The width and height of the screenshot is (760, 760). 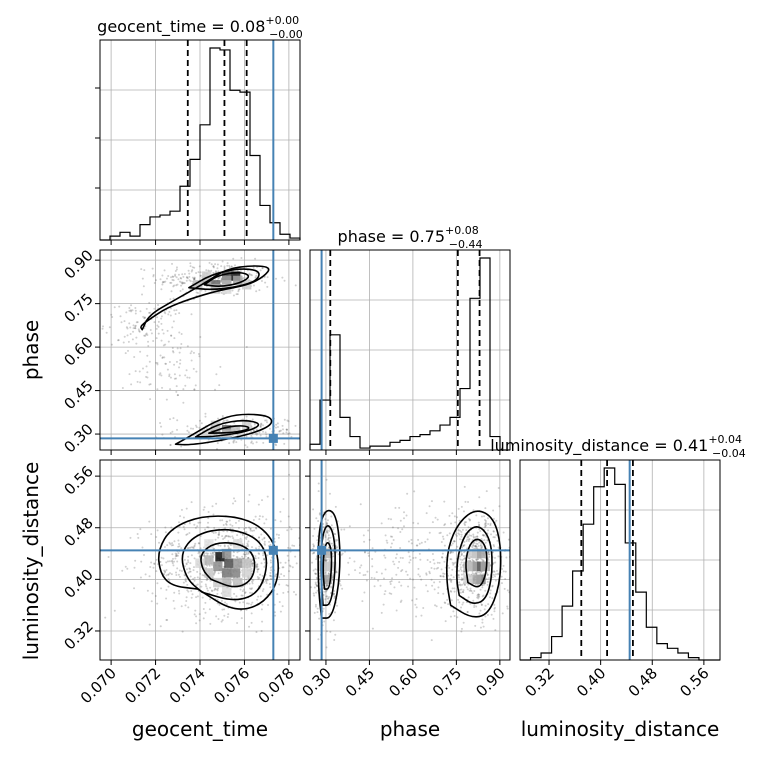 I want to click on geocent-time-xtick-label: 0.072, so click(x=142, y=685).